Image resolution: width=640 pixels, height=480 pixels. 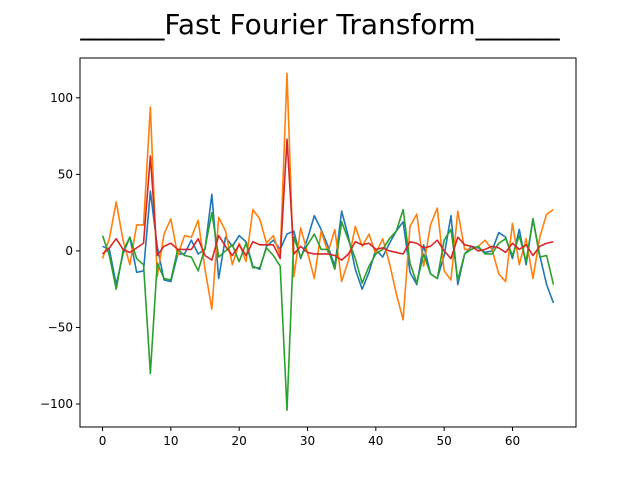 I want to click on chart-title: ______Fast Fourier Transform______, so click(x=319, y=24).